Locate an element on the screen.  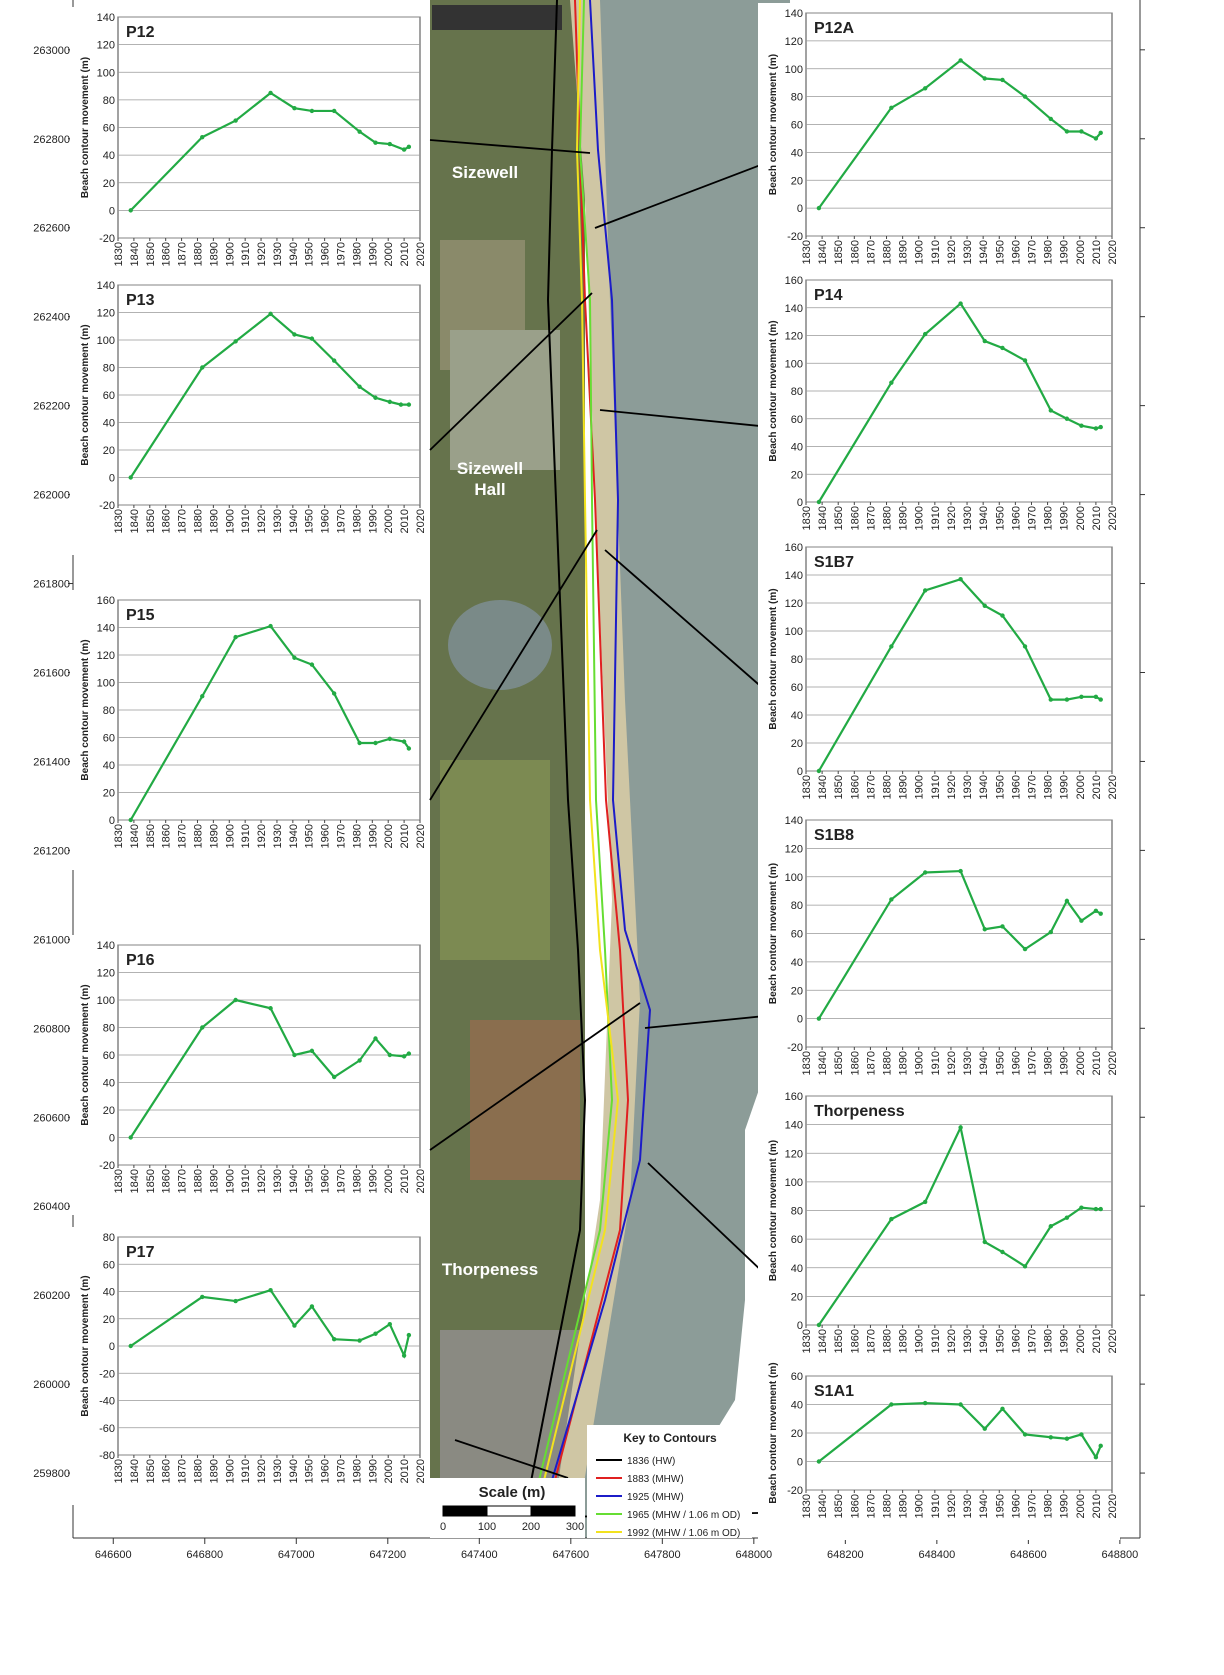
x-tick-label: 1980 is located at coordinates (357, 254).